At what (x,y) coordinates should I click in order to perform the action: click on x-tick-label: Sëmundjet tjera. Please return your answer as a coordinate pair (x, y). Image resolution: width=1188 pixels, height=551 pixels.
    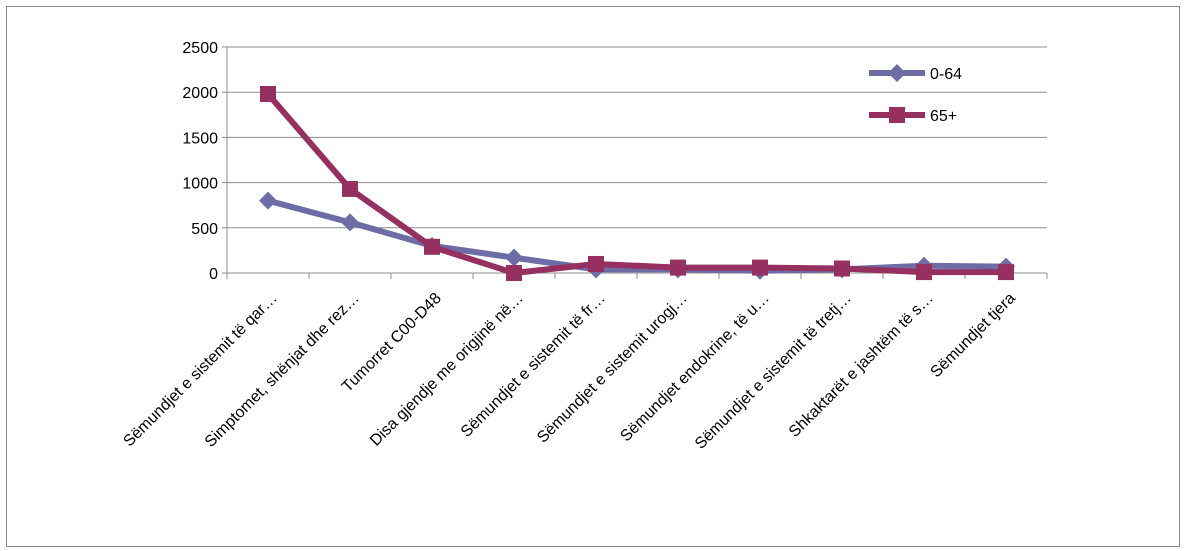
    Looking at the image, I should click on (973, 335).